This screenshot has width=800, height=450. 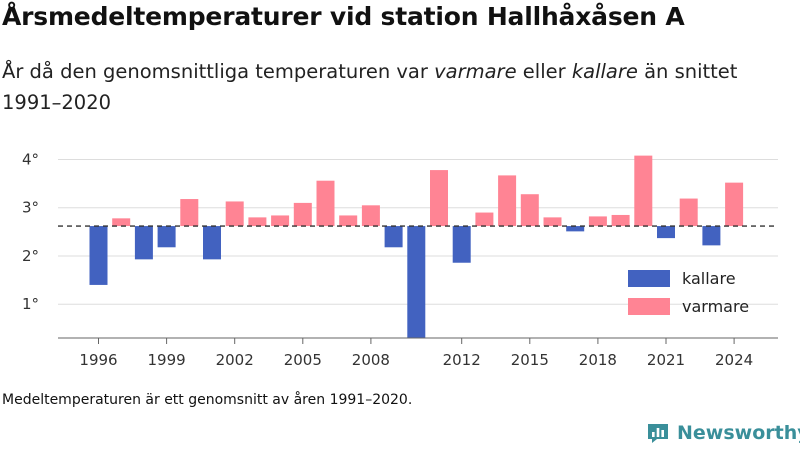 What do you see at coordinates (325, 203) in the screenshot?
I see `bar-2006` at bounding box center [325, 203].